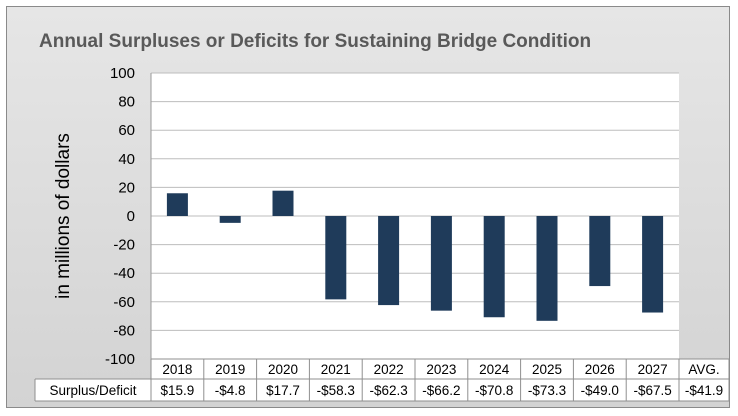  What do you see at coordinates (63, 216) in the screenshot?
I see `y-axis-label: in millions of dollars` at bounding box center [63, 216].